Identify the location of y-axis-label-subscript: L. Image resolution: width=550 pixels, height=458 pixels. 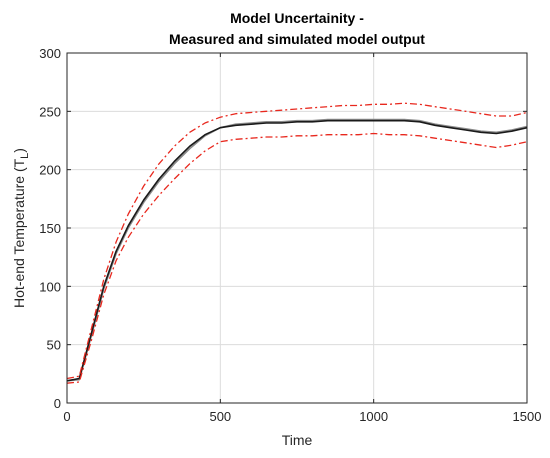
(25, 156).